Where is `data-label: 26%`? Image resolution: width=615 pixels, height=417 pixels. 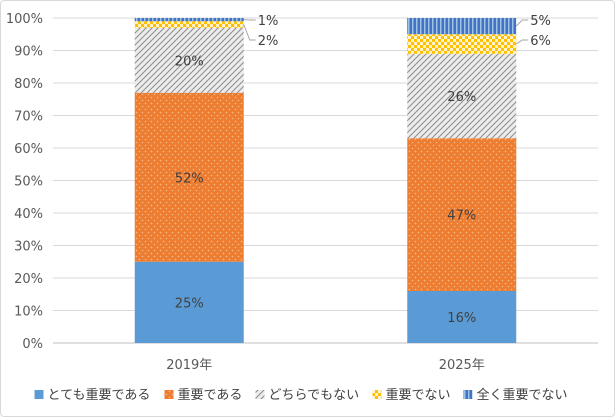 data-label: 26% is located at coordinates (461, 97).